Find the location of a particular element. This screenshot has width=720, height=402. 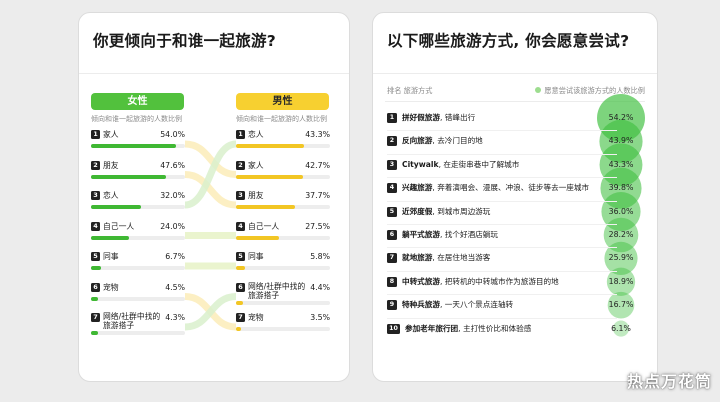

travel-style-value: 6.1% is located at coordinates (621, 328).